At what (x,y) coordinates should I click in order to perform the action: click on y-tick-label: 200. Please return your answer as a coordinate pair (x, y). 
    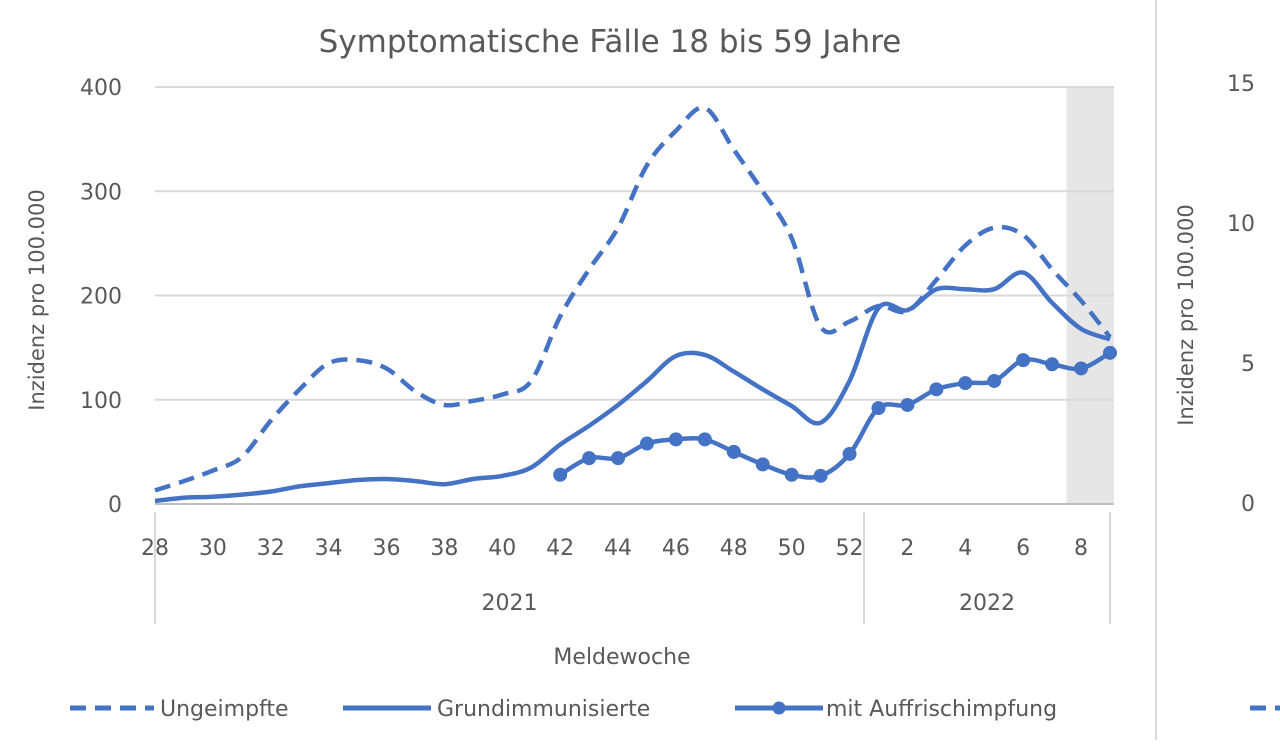
    Looking at the image, I should click on (101, 297).